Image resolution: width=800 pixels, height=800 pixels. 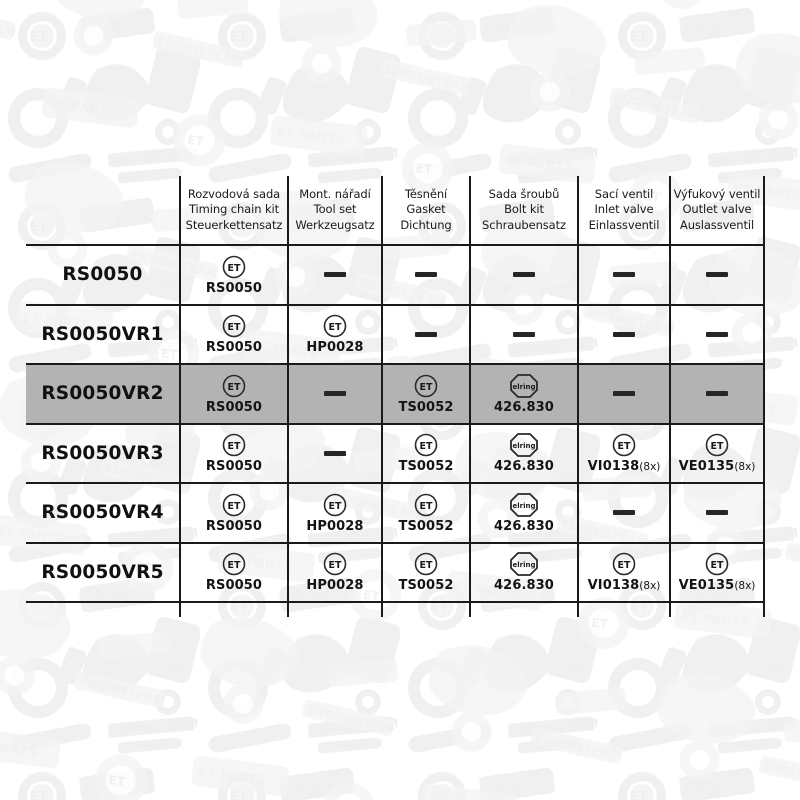 What do you see at coordinates (524, 394) in the screenshot?
I see `cell-content: elring 426.830` at bounding box center [524, 394].